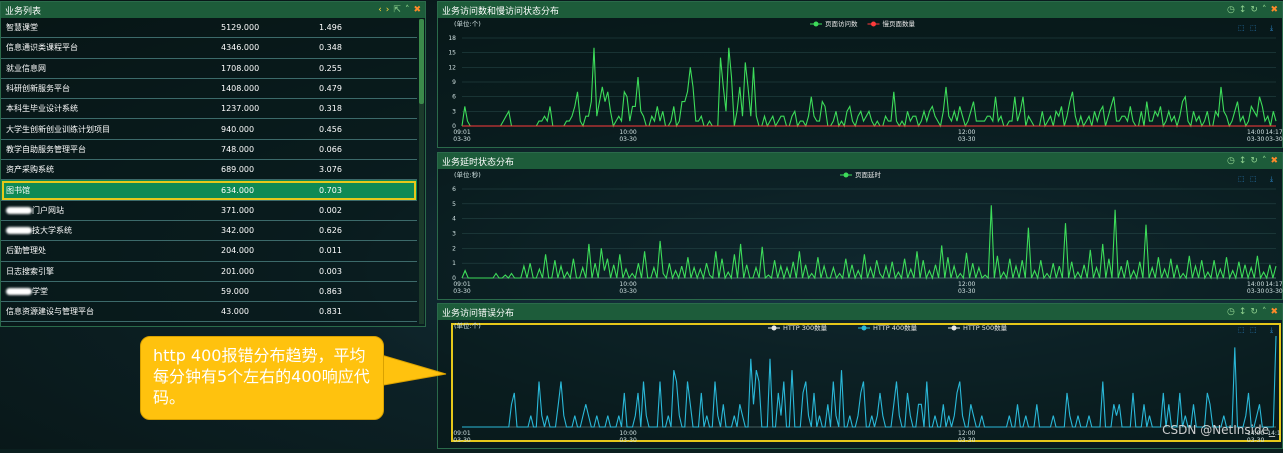  I want to click on table-row: 门户网站 371.000 0.002, so click(209, 211).